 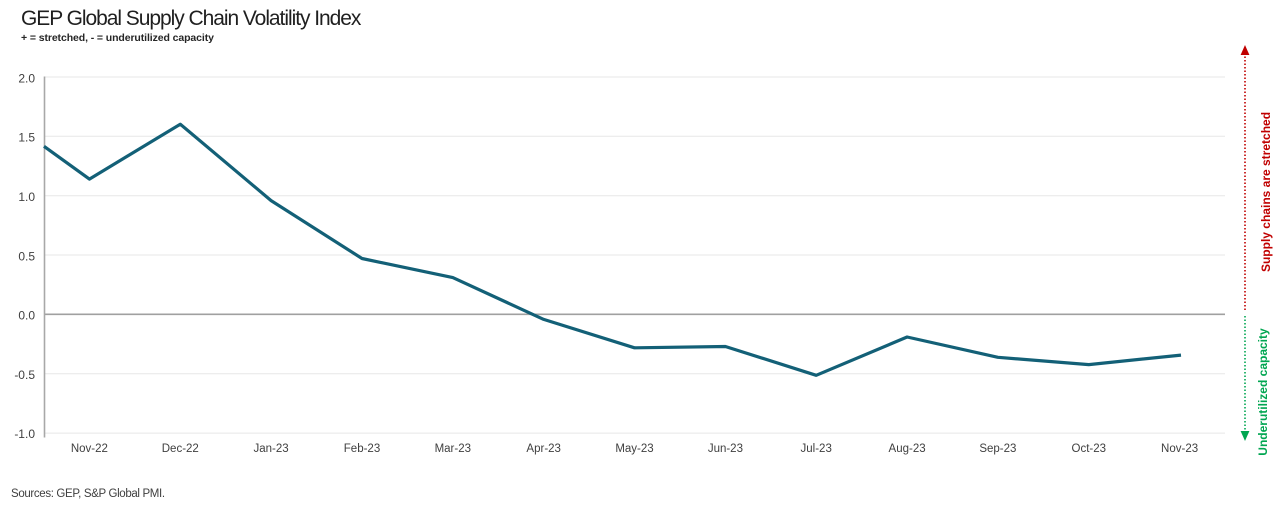 I want to click on svg-text: Nov-23, so click(x=1179, y=449).